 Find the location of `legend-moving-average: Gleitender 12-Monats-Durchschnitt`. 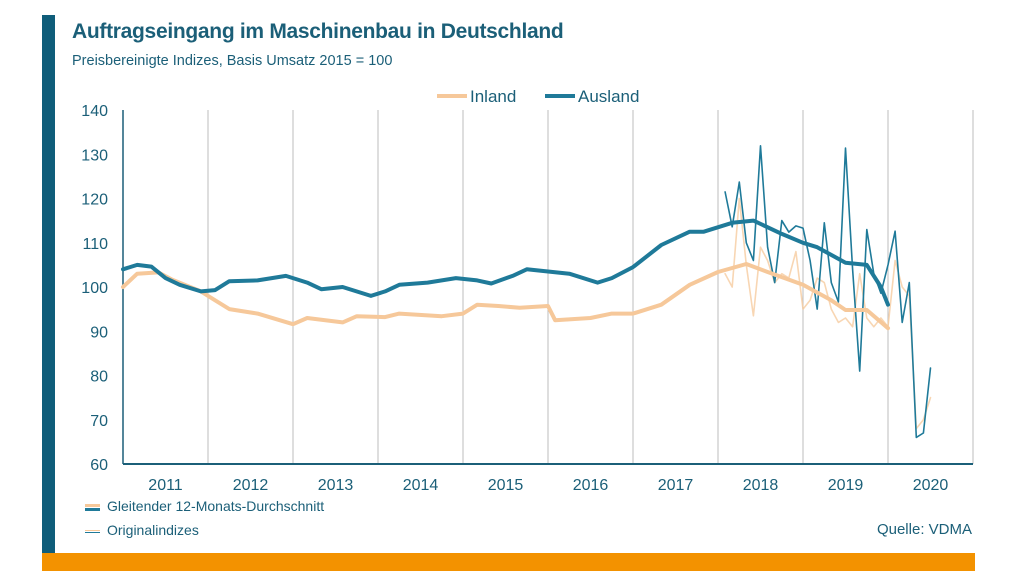

legend-moving-average: Gleitender 12-Monats-Durchschnitt is located at coordinates (204, 506).